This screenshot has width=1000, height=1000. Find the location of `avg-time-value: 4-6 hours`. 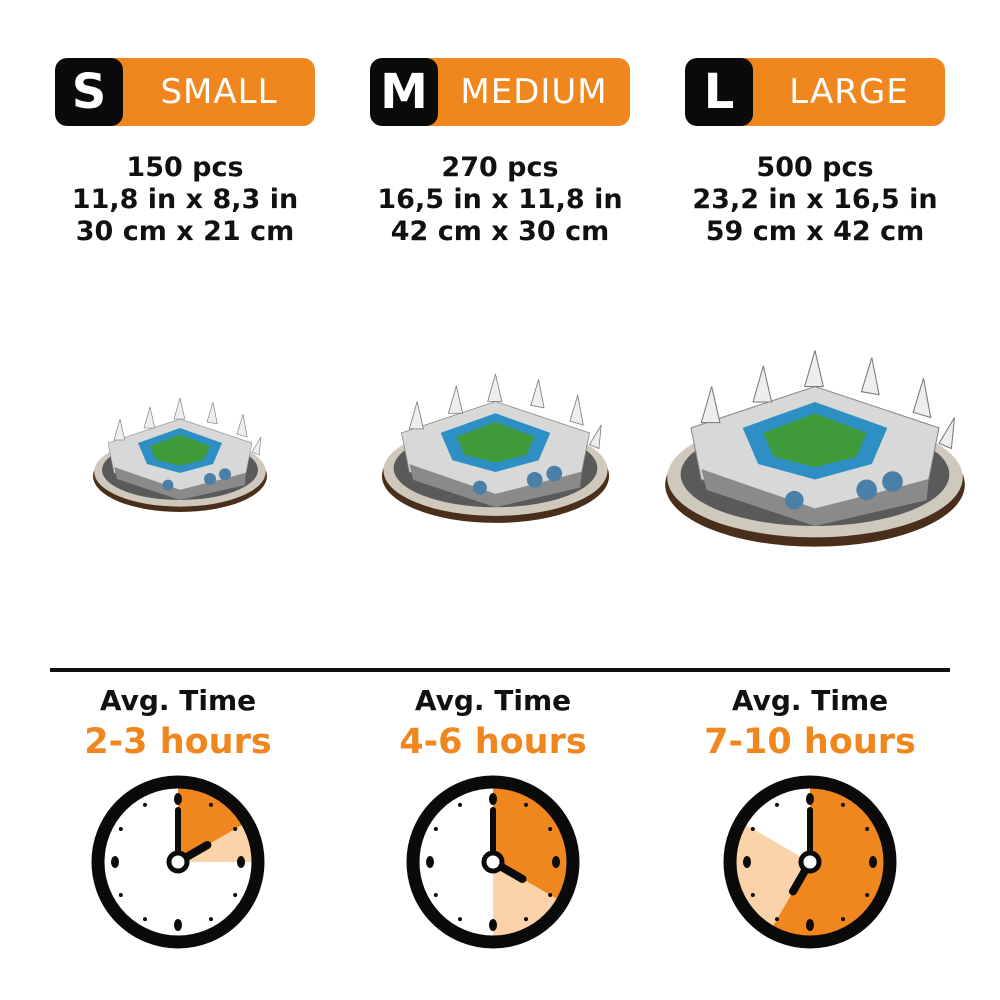

avg-time-value: 4-6 hours is located at coordinates (493, 742).